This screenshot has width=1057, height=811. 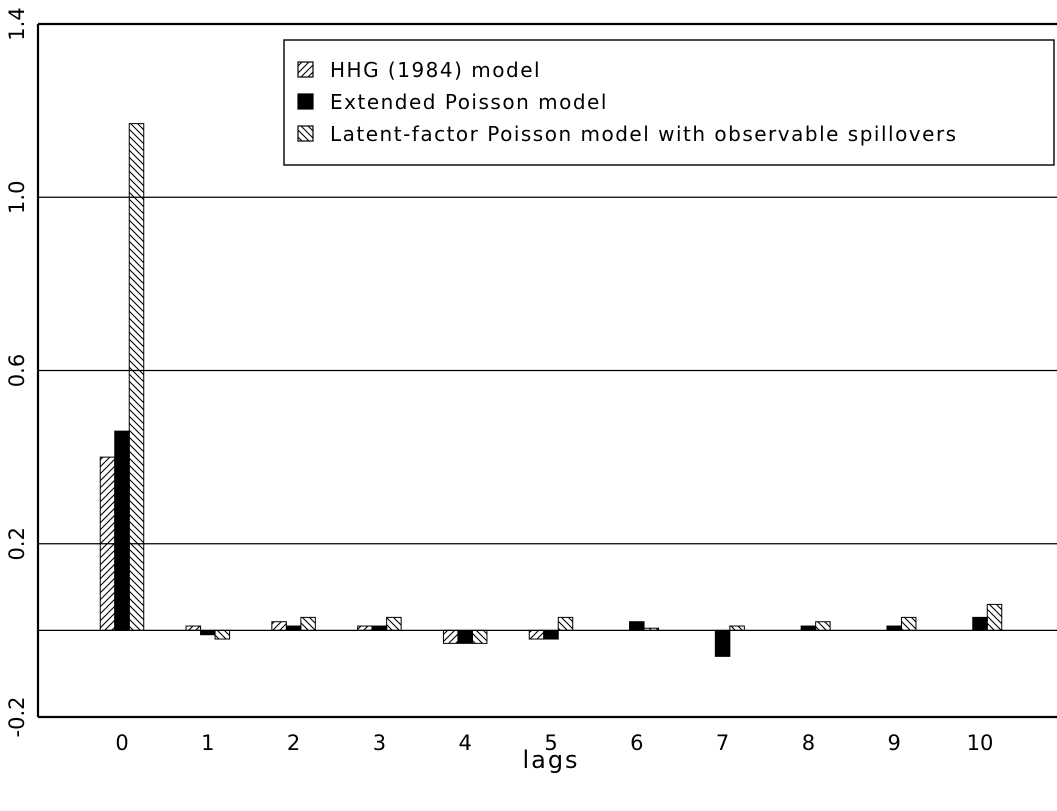 What do you see at coordinates (207, 743) in the screenshot?
I see `x-tick-label: 1` at bounding box center [207, 743].